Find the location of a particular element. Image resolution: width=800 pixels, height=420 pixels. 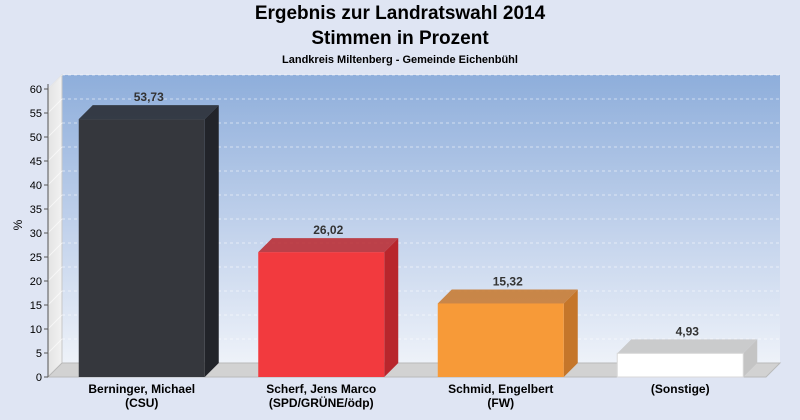

y-tick-label: 60 is located at coordinates (36, 90).